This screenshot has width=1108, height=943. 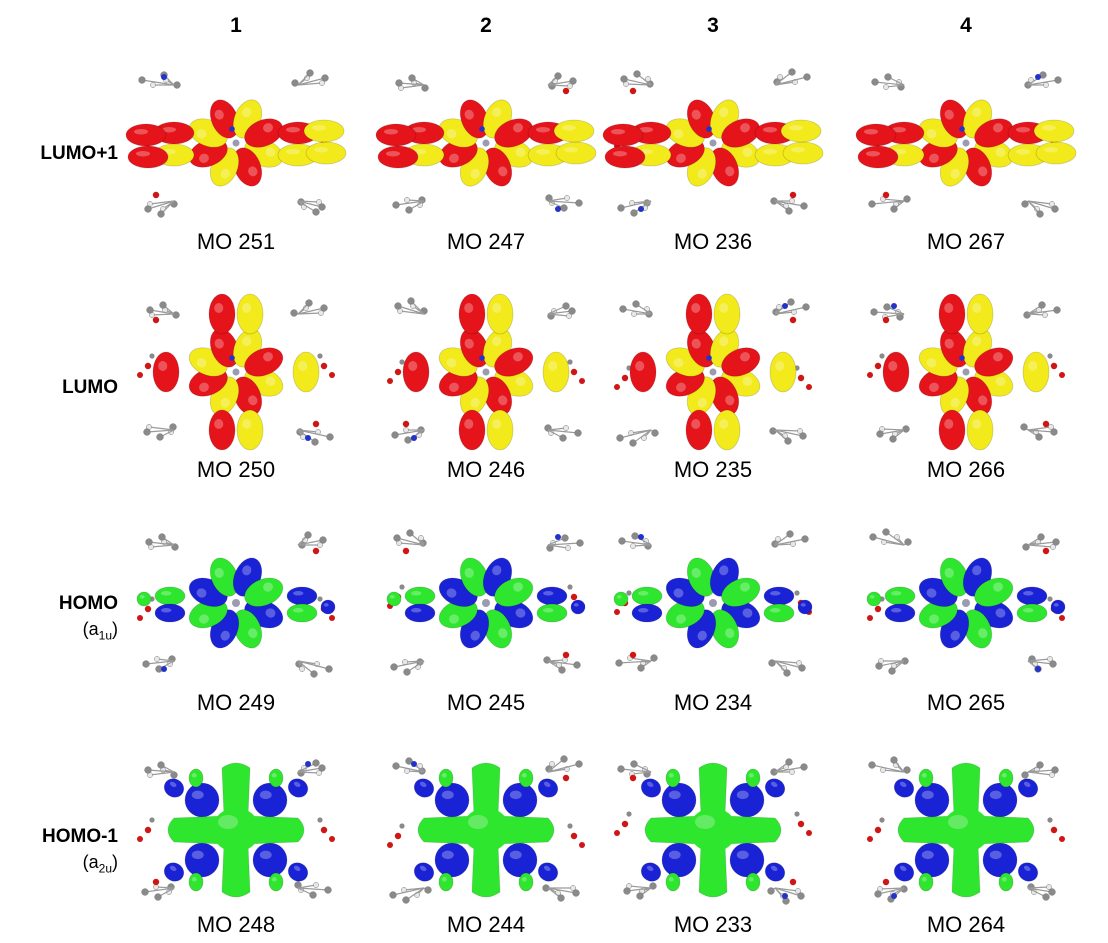 What do you see at coordinates (486, 241) in the screenshot?
I see `mo-label-r1c2: MO 247` at bounding box center [486, 241].